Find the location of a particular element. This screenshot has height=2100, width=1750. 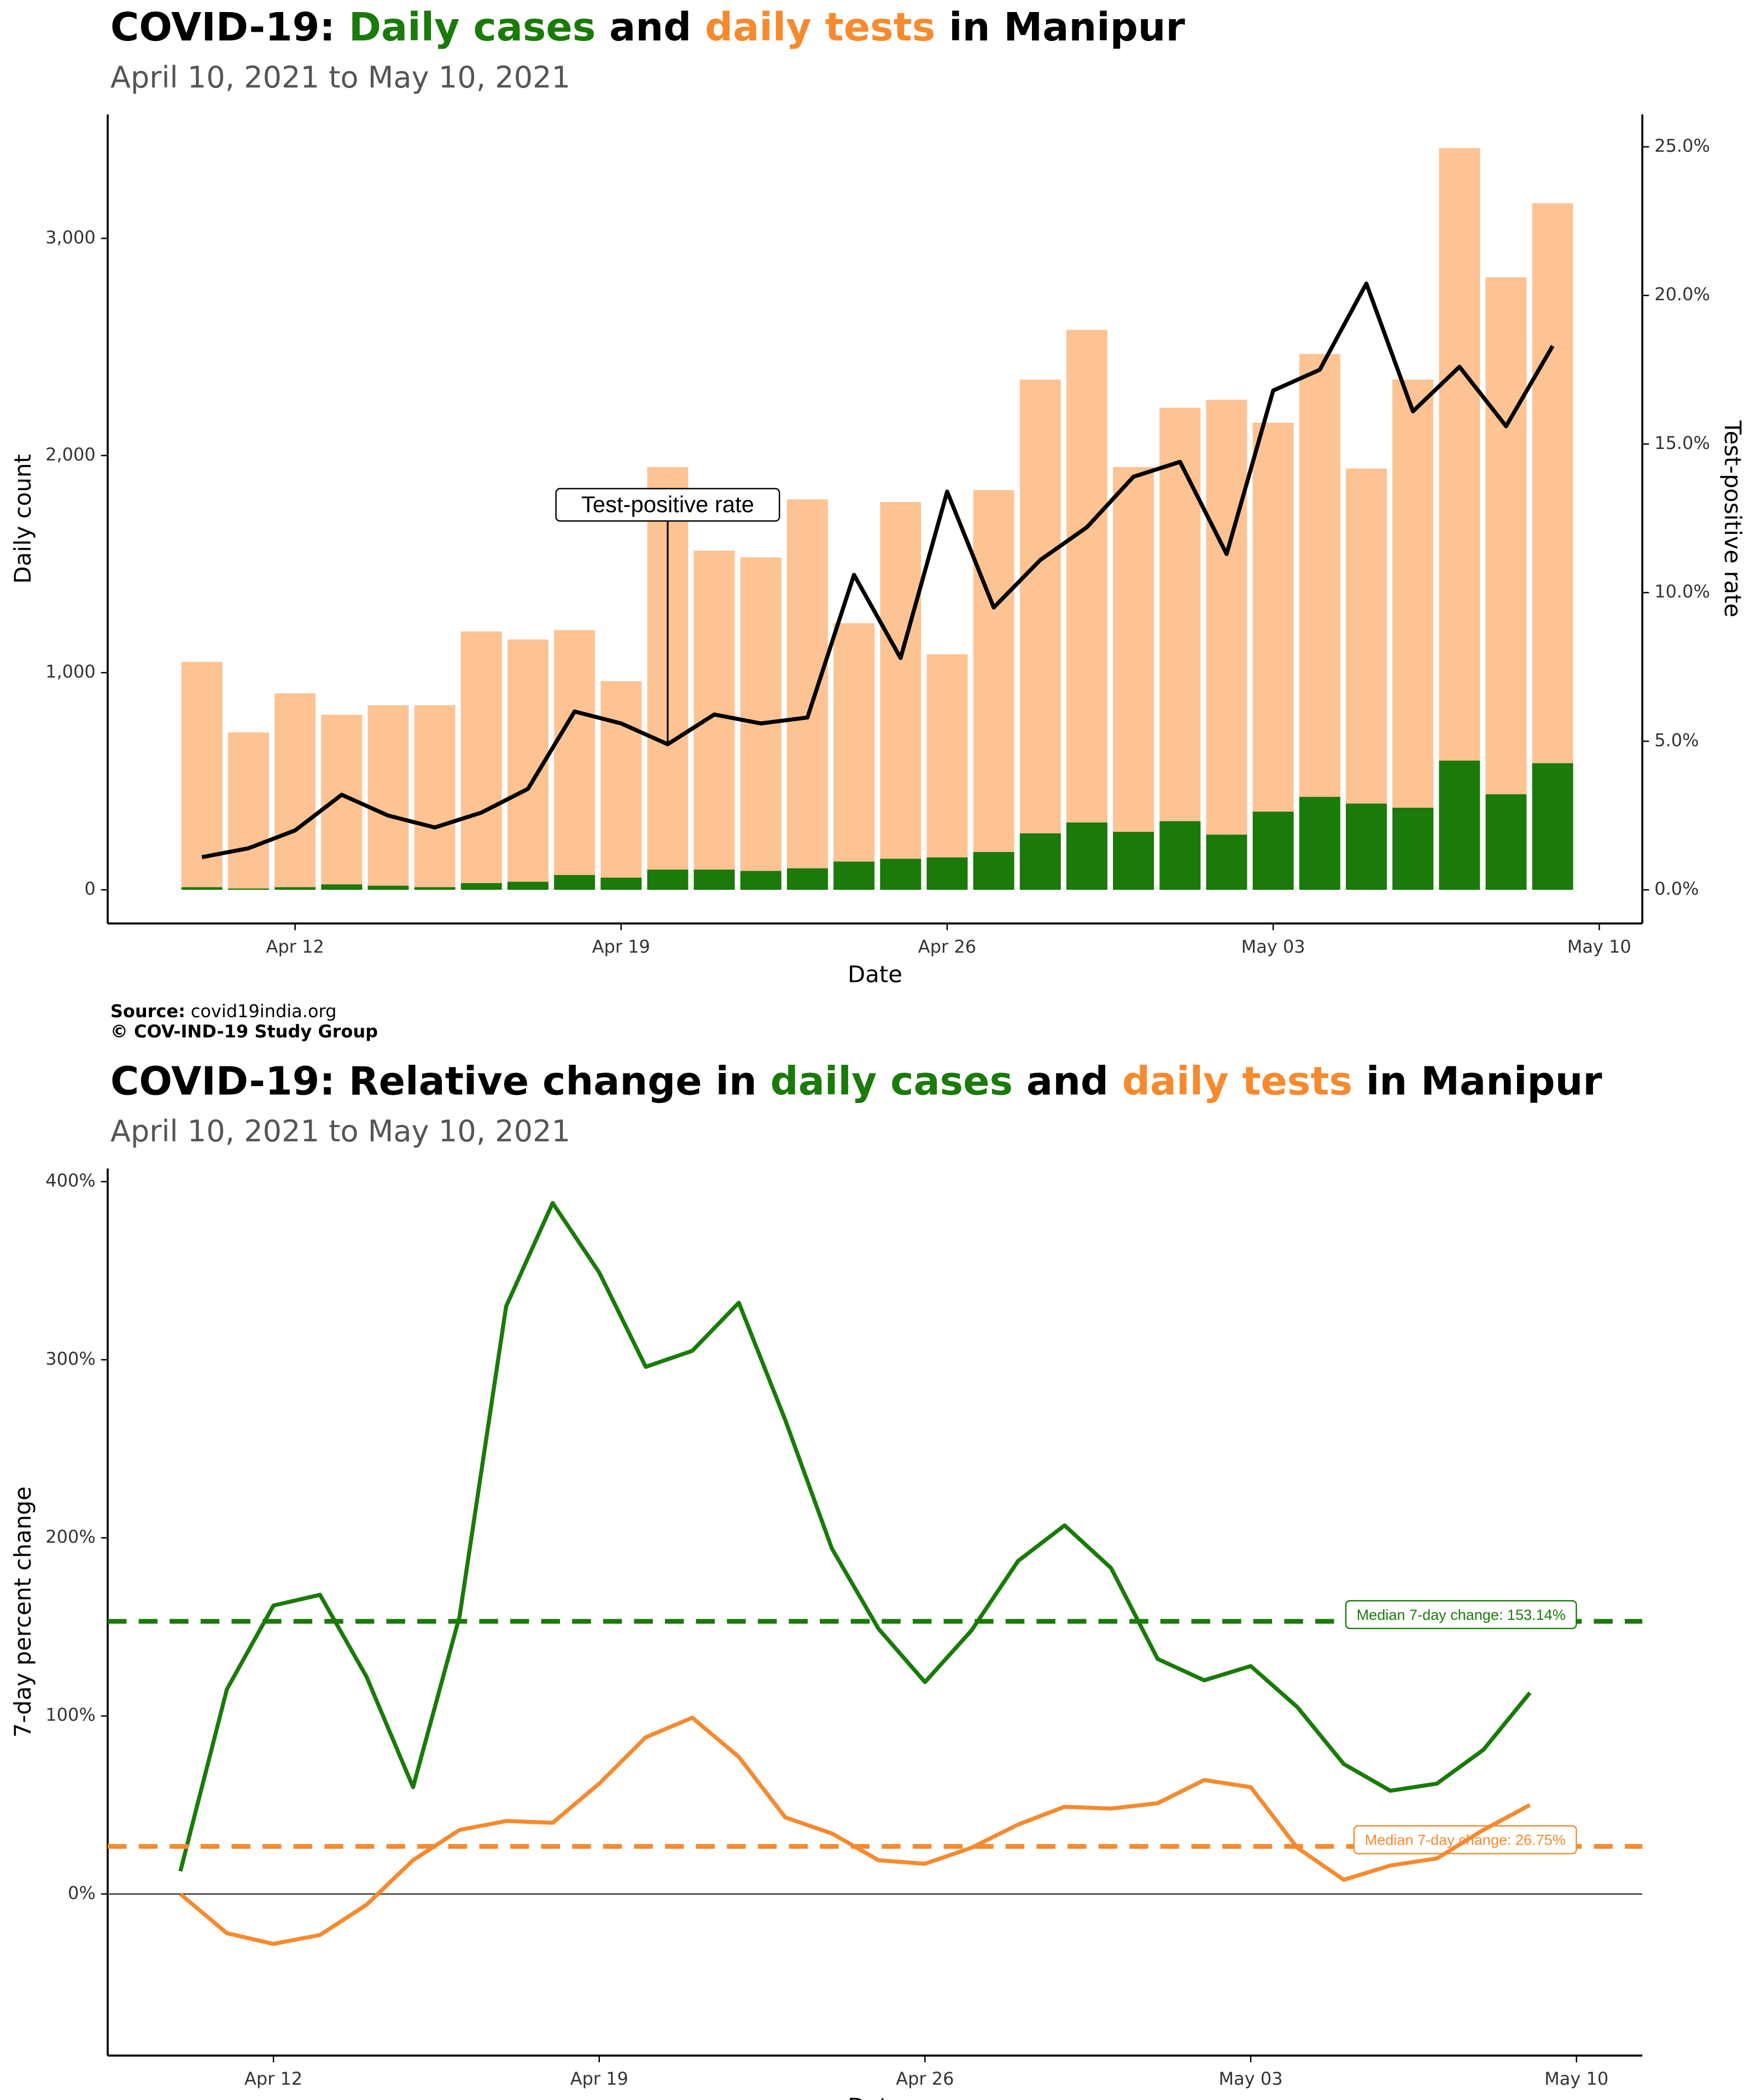

y-tick-label: 400% is located at coordinates (70, 1180).